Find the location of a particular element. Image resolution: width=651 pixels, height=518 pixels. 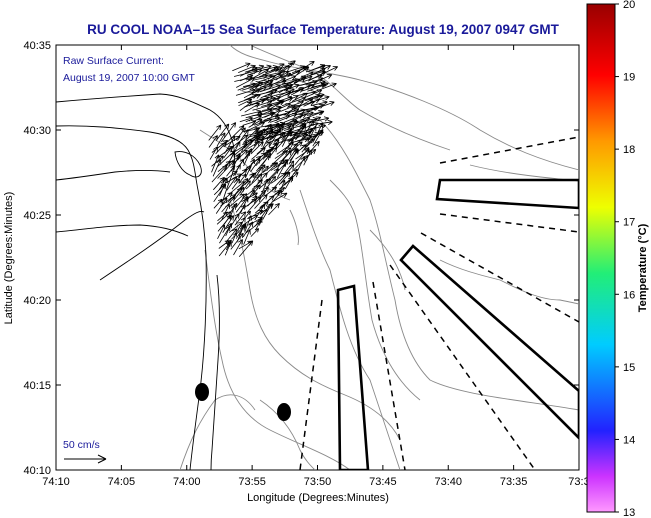

surface-current-vectors is located at coordinates (273, 159).